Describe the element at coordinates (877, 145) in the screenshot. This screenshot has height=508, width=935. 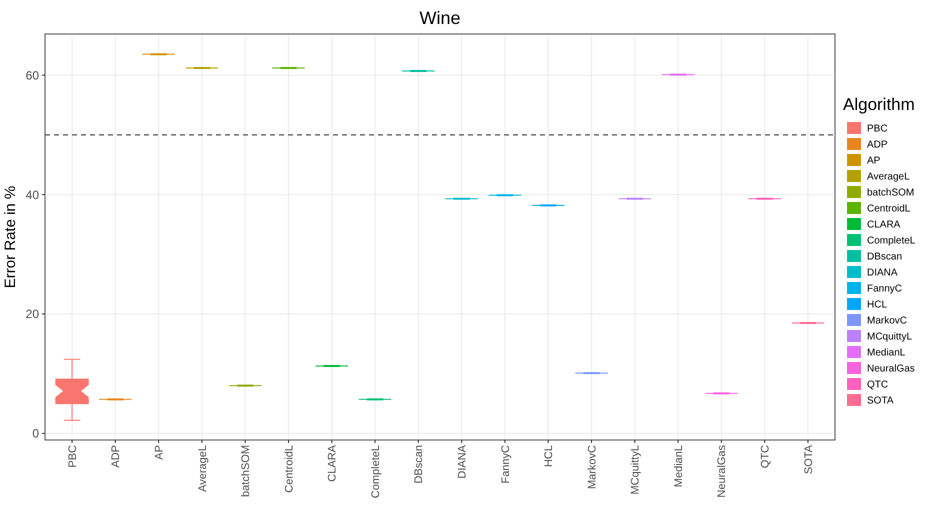
I see `legend-label: ADP` at that location.